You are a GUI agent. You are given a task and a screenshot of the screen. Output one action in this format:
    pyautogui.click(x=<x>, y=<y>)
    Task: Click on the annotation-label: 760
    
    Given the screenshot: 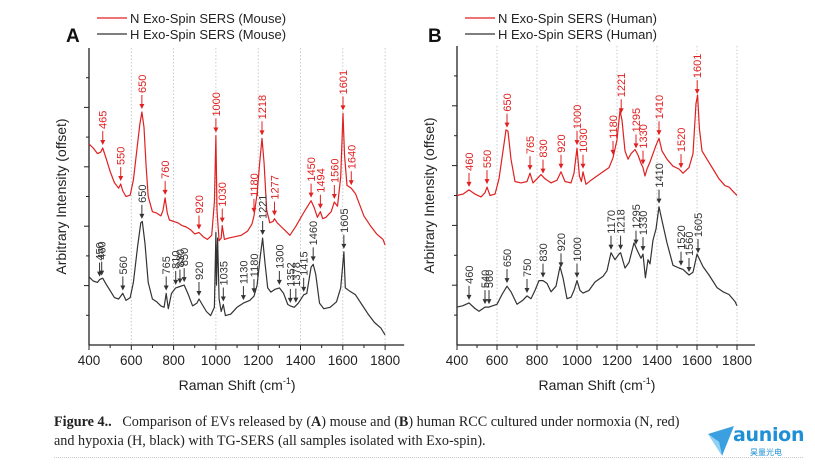 What is the action you would take?
    pyautogui.click(x=166, y=170)
    